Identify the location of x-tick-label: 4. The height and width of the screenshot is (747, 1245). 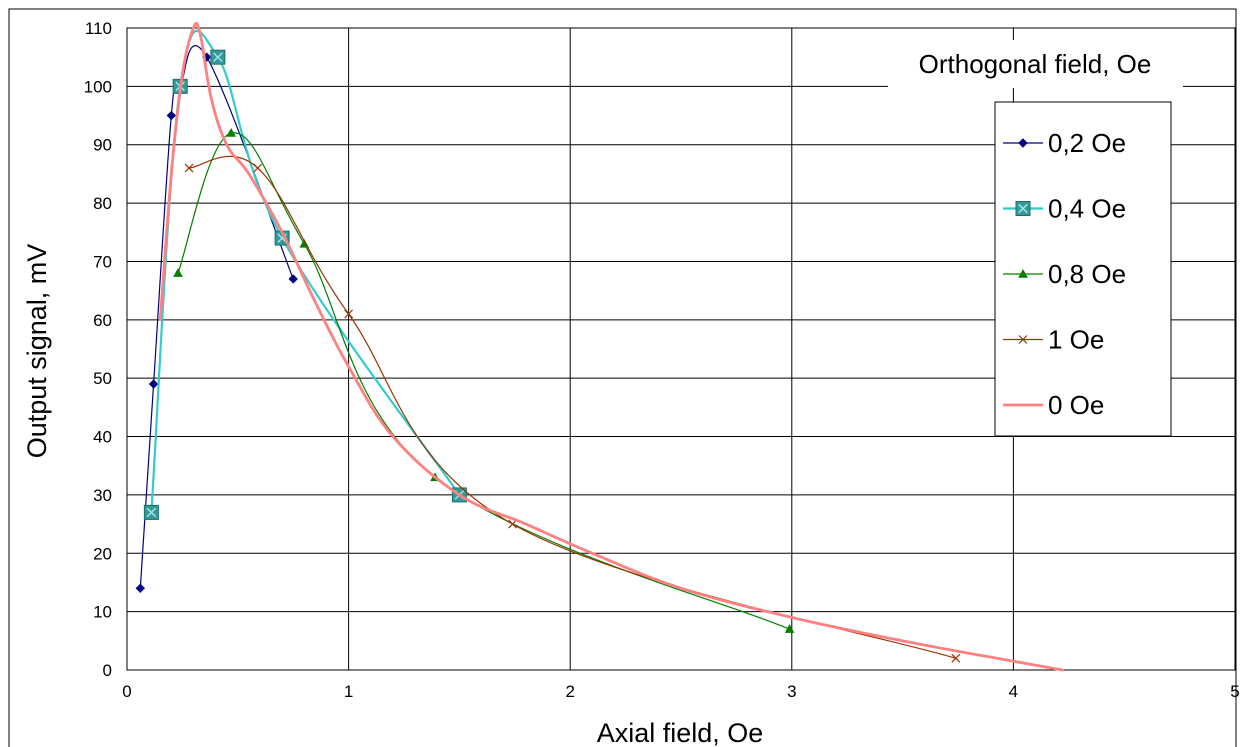
(1013, 691).